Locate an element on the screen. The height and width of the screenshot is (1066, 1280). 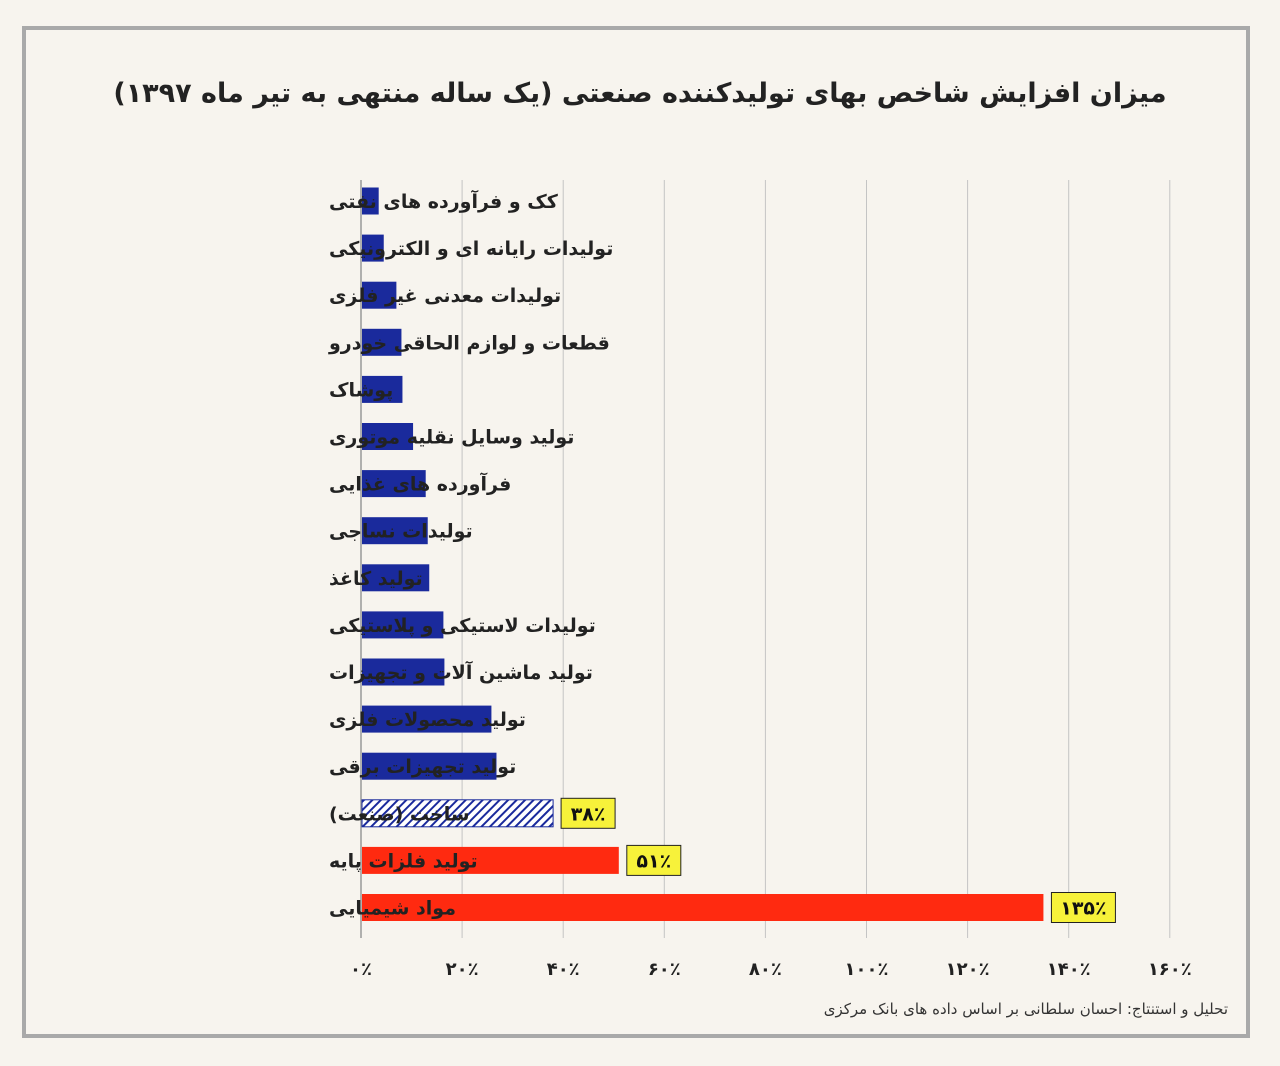
category-label: قطعات و لوازم الحاقی خودرو is located at coordinates (469, 343).